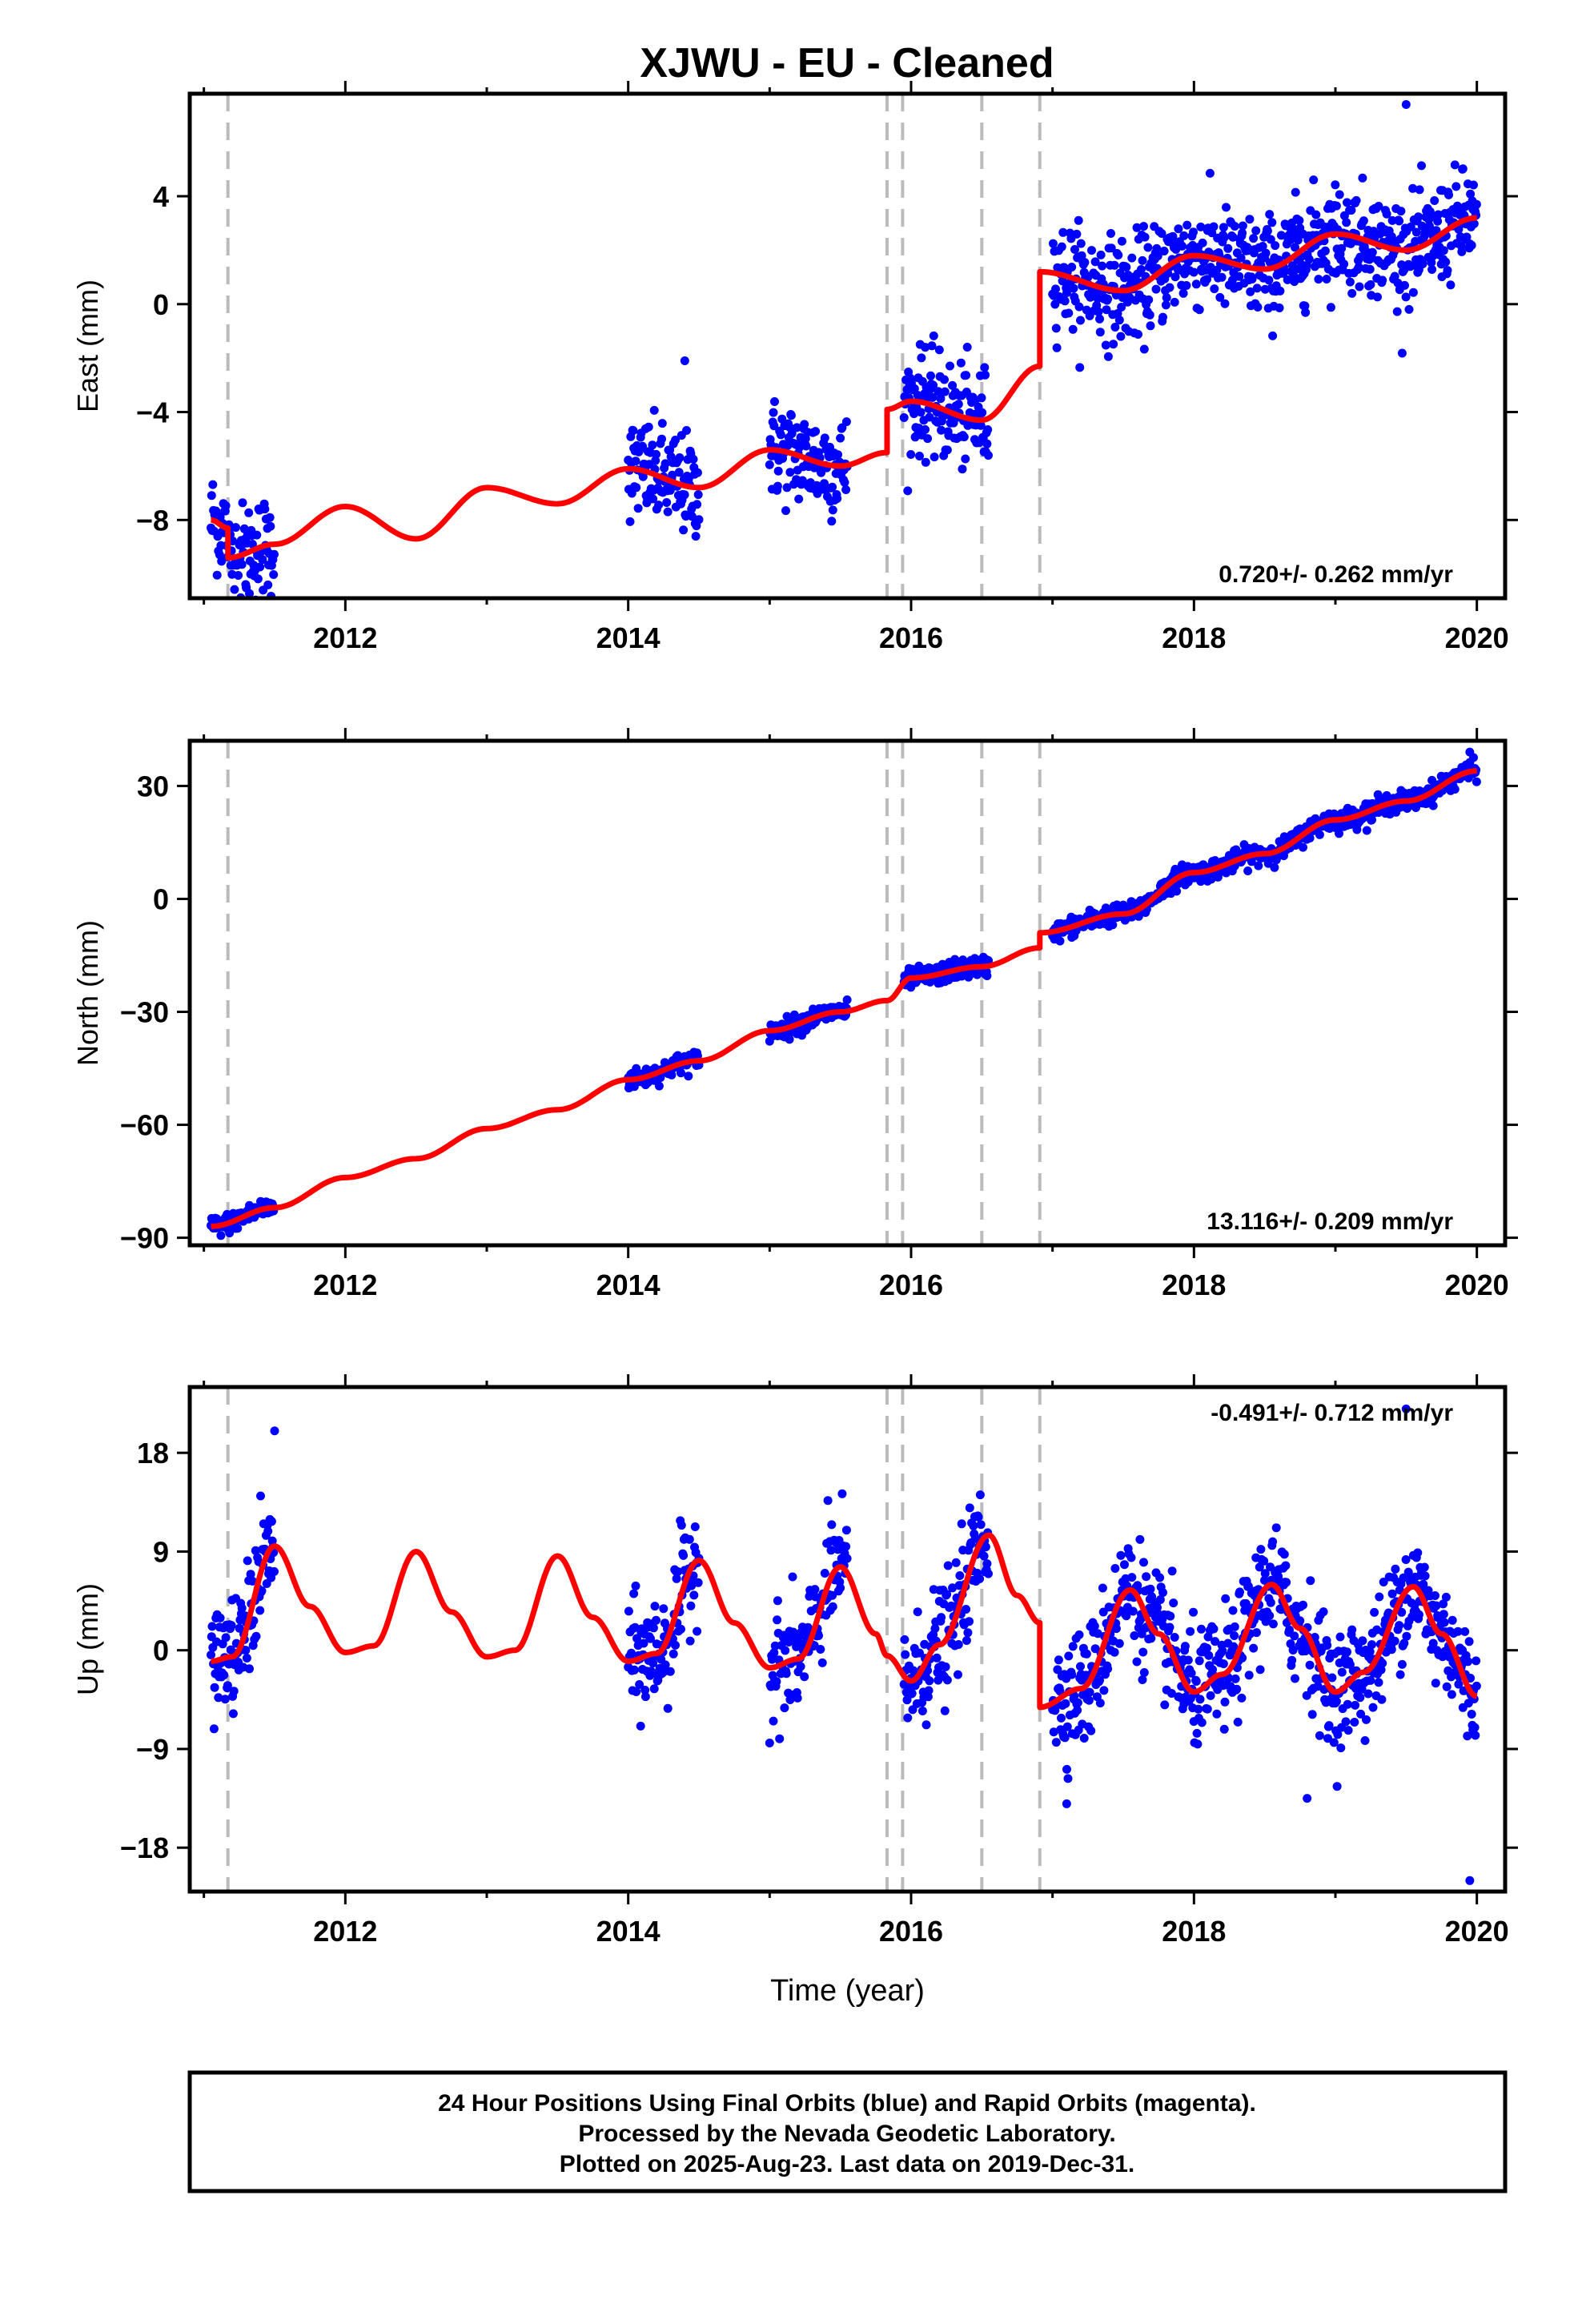 Image resolution: width=1582 pixels, height=2324 pixels. What do you see at coordinates (87, 1639) in the screenshot?
I see `y-axis-label: Up (mm)` at bounding box center [87, 1639].